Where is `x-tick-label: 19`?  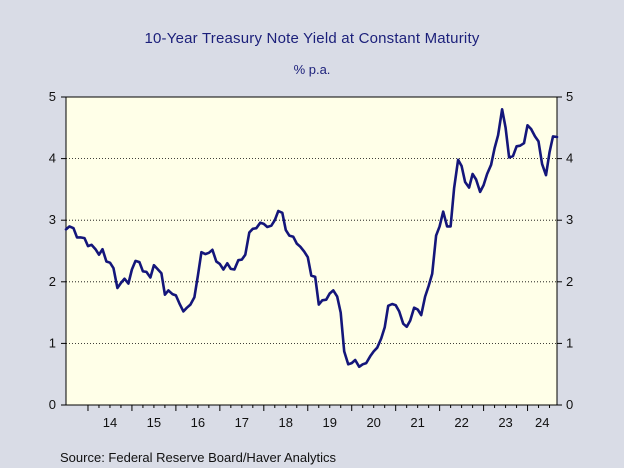 x-tick-label: 19 is located at coordinates (330, 422).